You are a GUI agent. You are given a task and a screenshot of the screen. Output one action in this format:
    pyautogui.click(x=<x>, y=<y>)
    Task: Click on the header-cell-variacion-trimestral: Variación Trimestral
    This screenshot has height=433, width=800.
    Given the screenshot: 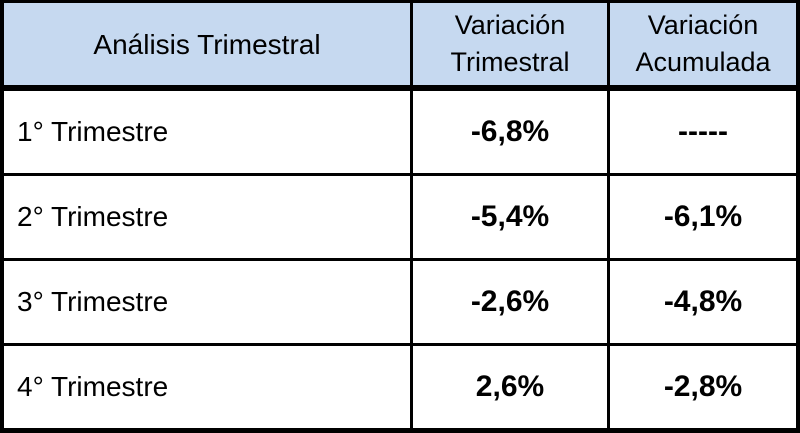 What is the action you would take?
    pyautogui.click(x=508, y=44)
    